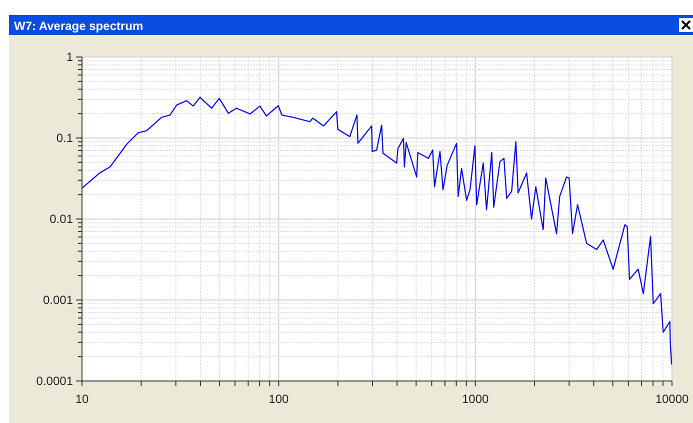  I want to click on x-tick-label: 10, so click(82, 399).